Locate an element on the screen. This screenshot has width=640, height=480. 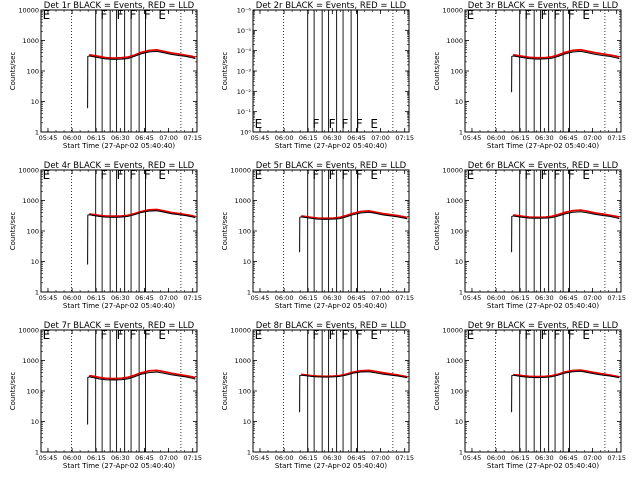
panel-title: Det 3r BLACK = Events, RED = LLD is located at coordinates (543, 6).